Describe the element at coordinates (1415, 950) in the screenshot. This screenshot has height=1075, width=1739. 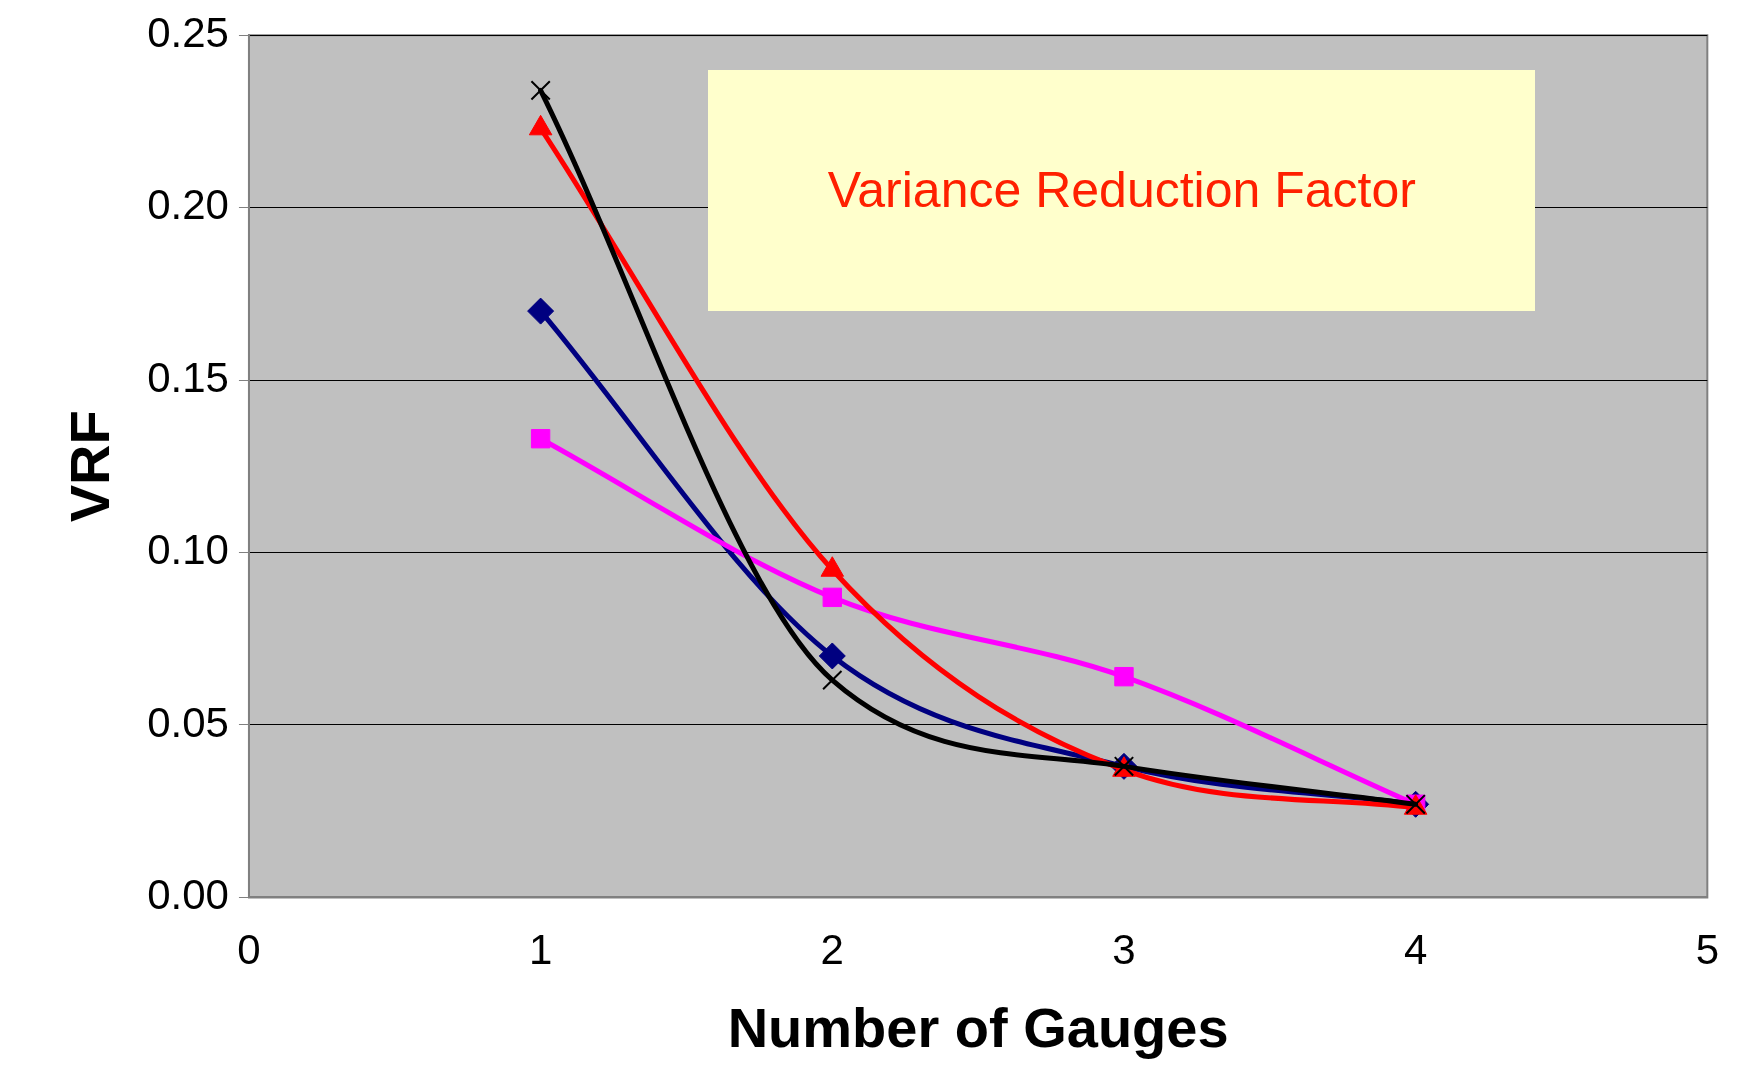
I see `x-tick-label: 4` at that location.